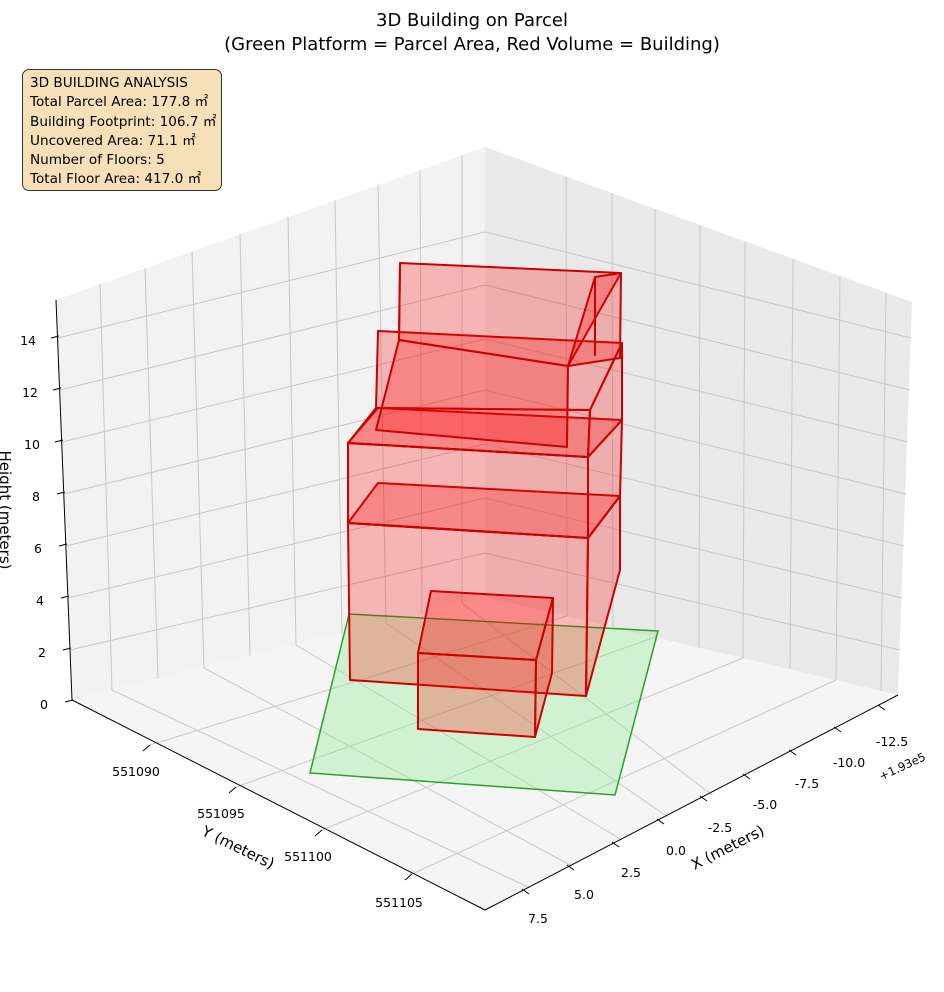 This screenshot has width=944, height=992. I want to click on info-total-floor-area: Total Floor Area: 417.0 ㎡, so click(116, 179).